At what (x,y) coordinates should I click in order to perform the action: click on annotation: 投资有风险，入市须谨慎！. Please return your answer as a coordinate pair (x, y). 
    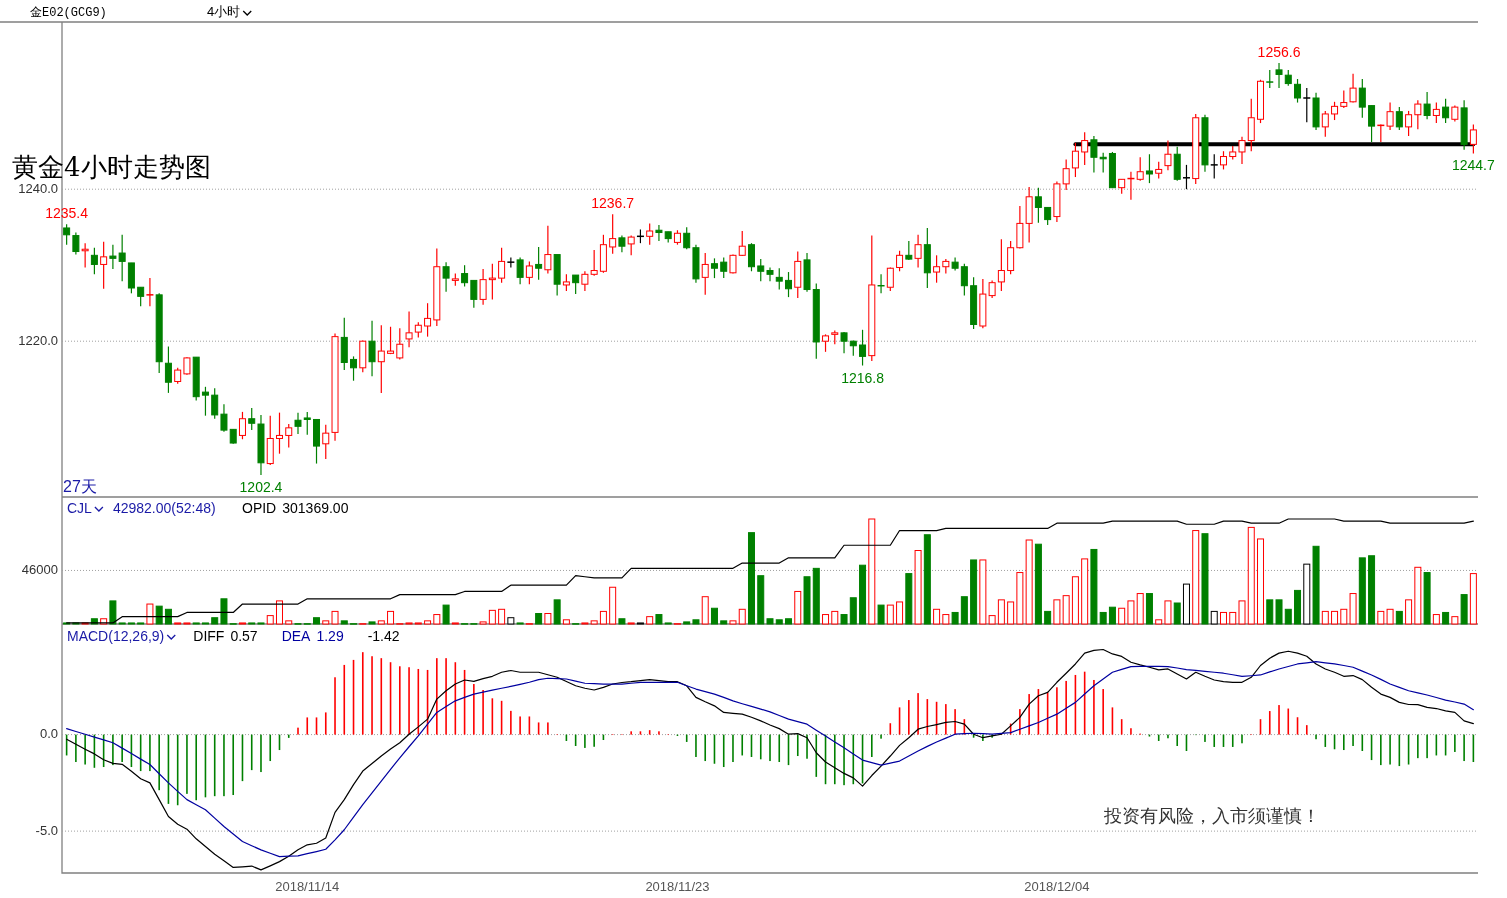
    Looking at the image, I should click on (1211, 815).